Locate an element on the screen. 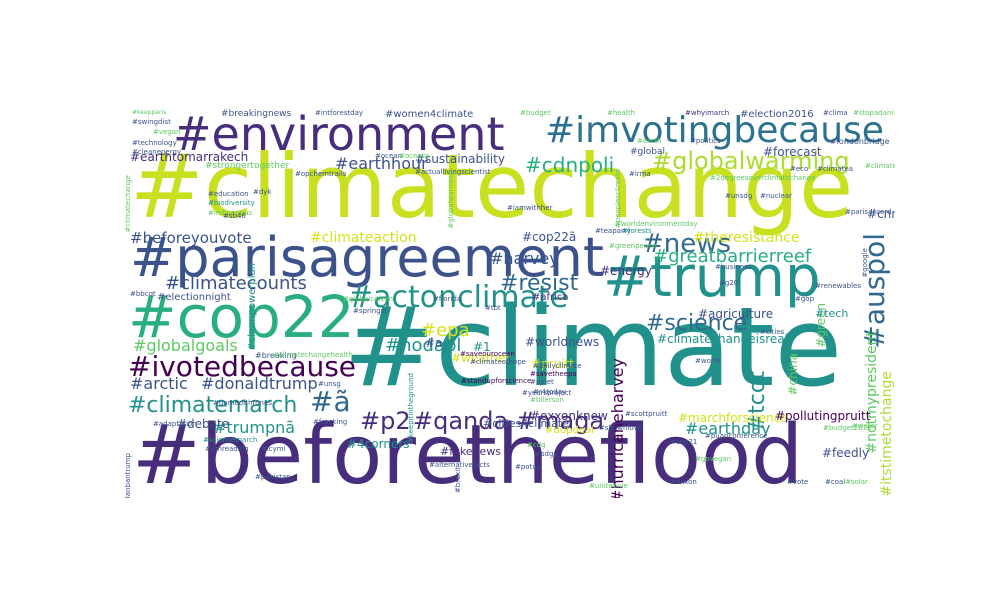  word-cloud-term: #shownlove is located at coordinates (621, 428).